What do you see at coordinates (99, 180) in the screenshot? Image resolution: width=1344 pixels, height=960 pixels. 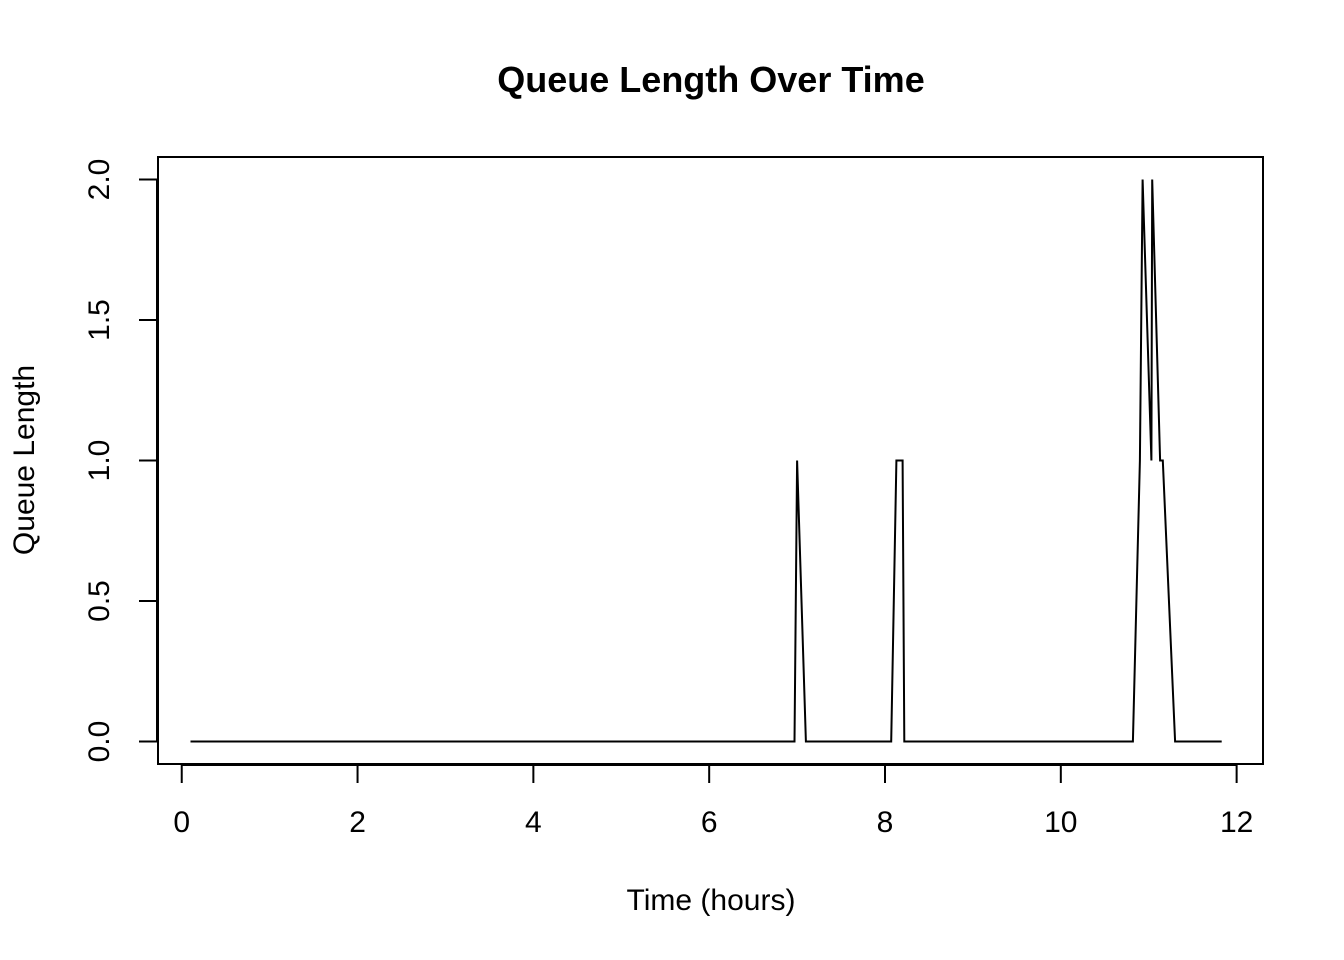 I see `y-tick-label: 2.0` at bounding box center [99, 180].